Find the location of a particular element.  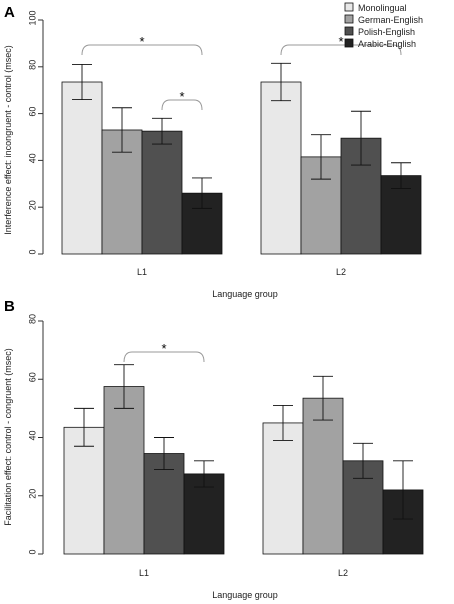

panel-b-xlabel: Language group is located at coordinates (245, 595).